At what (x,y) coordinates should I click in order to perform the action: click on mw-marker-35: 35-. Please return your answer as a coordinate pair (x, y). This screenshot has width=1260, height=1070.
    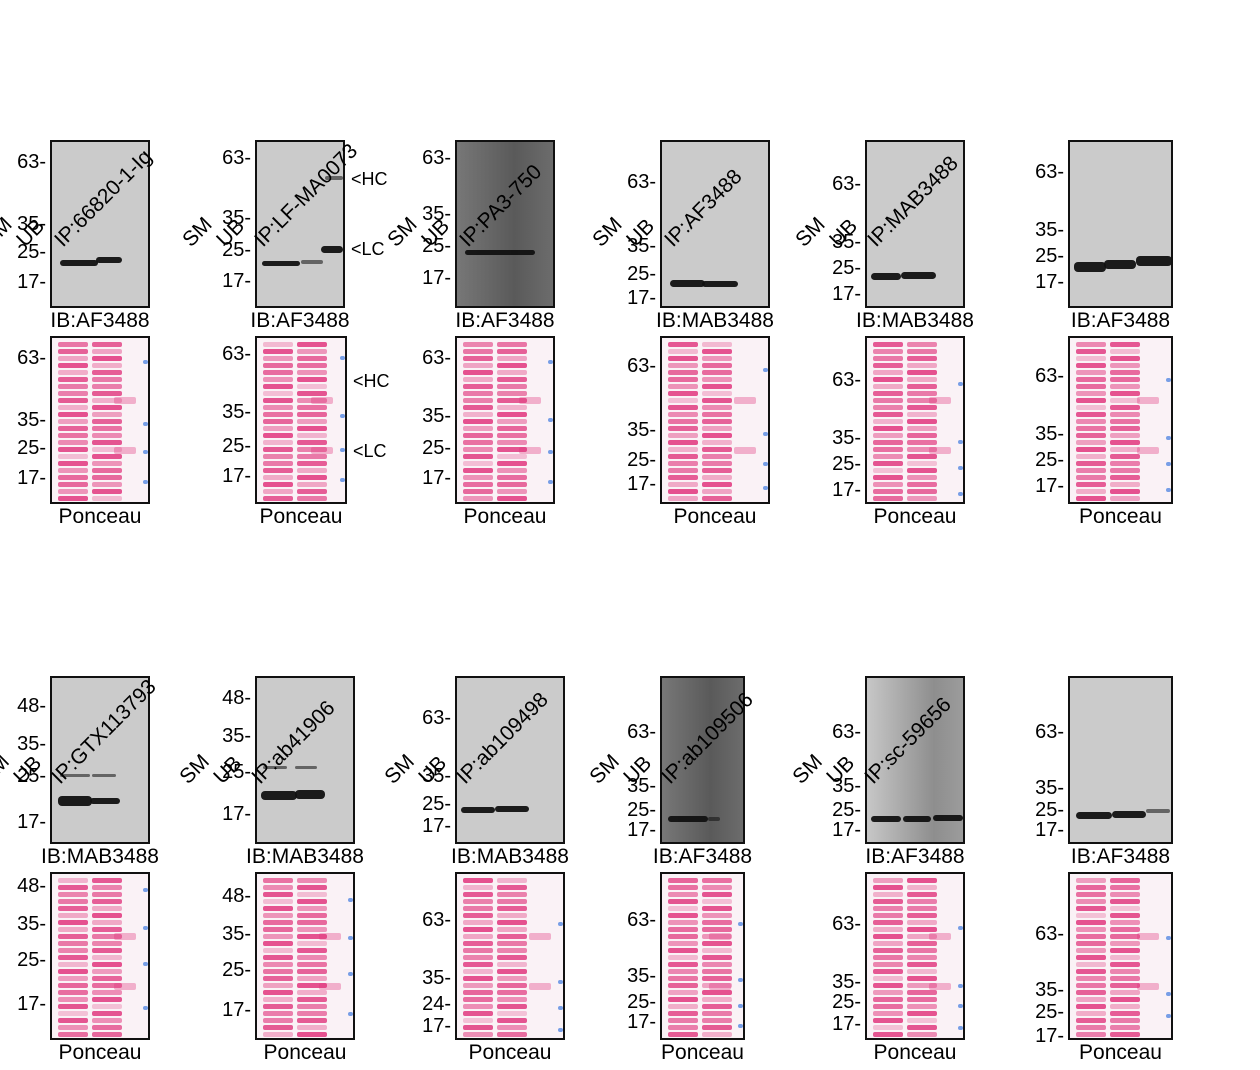
    Looking at the image, I should click on (436, 776).